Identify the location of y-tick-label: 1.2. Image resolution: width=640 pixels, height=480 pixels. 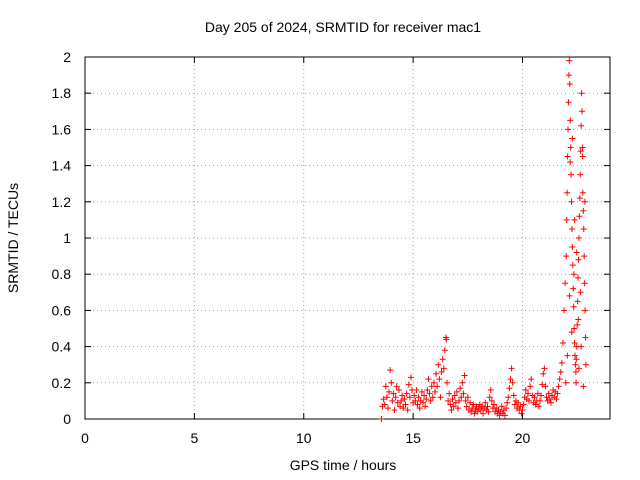
(62, 202).